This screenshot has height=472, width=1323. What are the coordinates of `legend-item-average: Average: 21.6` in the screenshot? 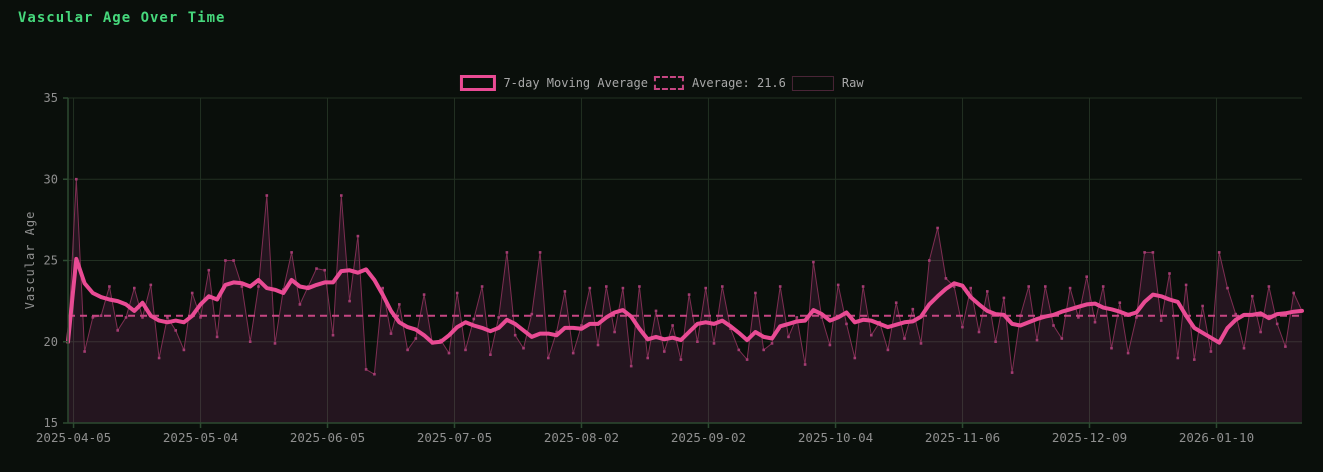 It's located at (719, 83).